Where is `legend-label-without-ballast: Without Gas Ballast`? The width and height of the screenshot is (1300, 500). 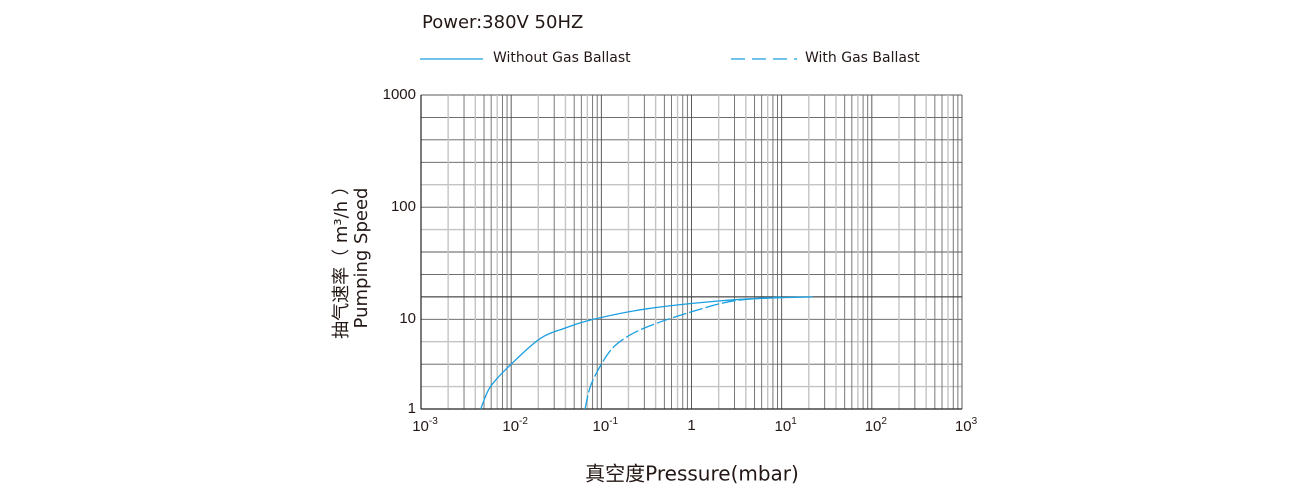 legend-label-without-ballast: Without Gas Ballast is located at coordinates (562, 58).